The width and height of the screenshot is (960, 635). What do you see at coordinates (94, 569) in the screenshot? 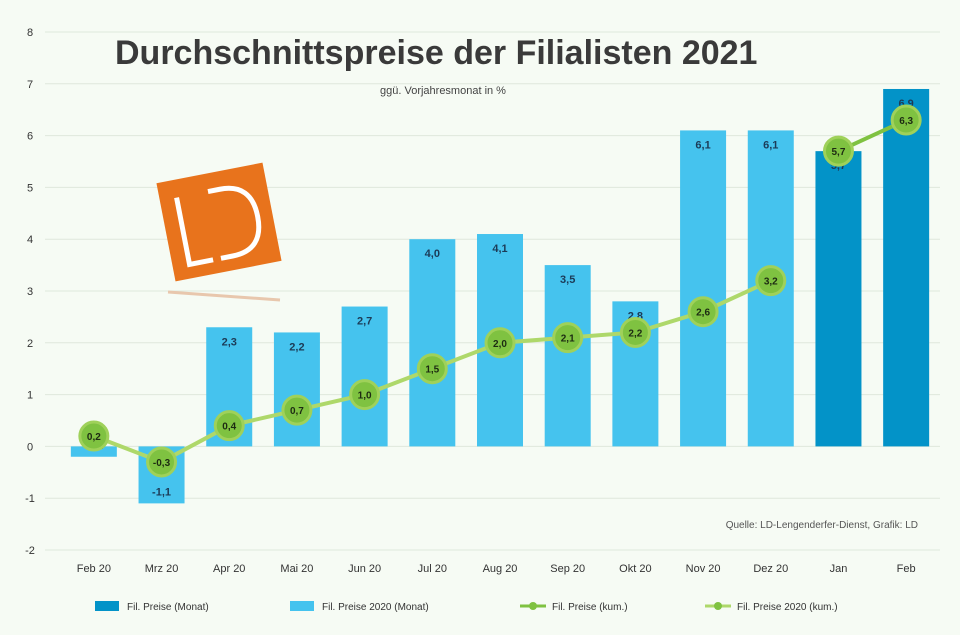
I see `x-tick-label: Feb 20` at bounding box center [94, 569].